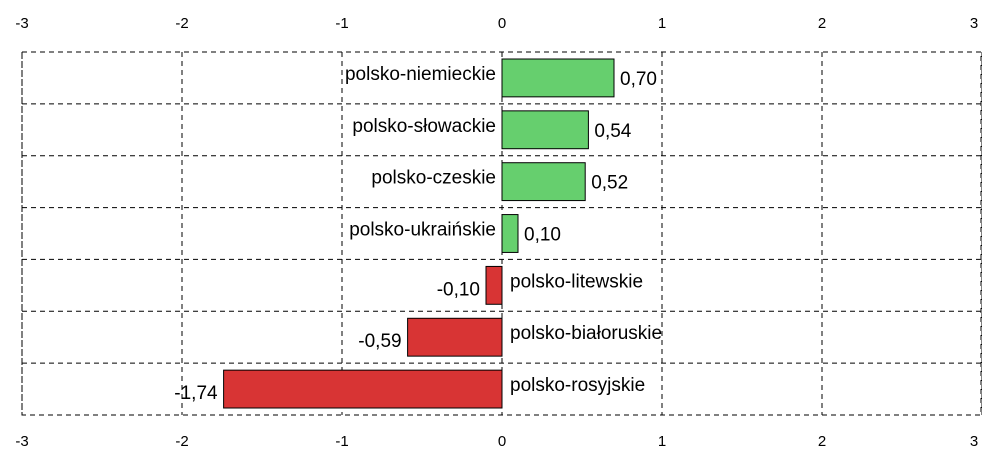  I want to click on category-label: polsko-słowackie, so click(424, 126).